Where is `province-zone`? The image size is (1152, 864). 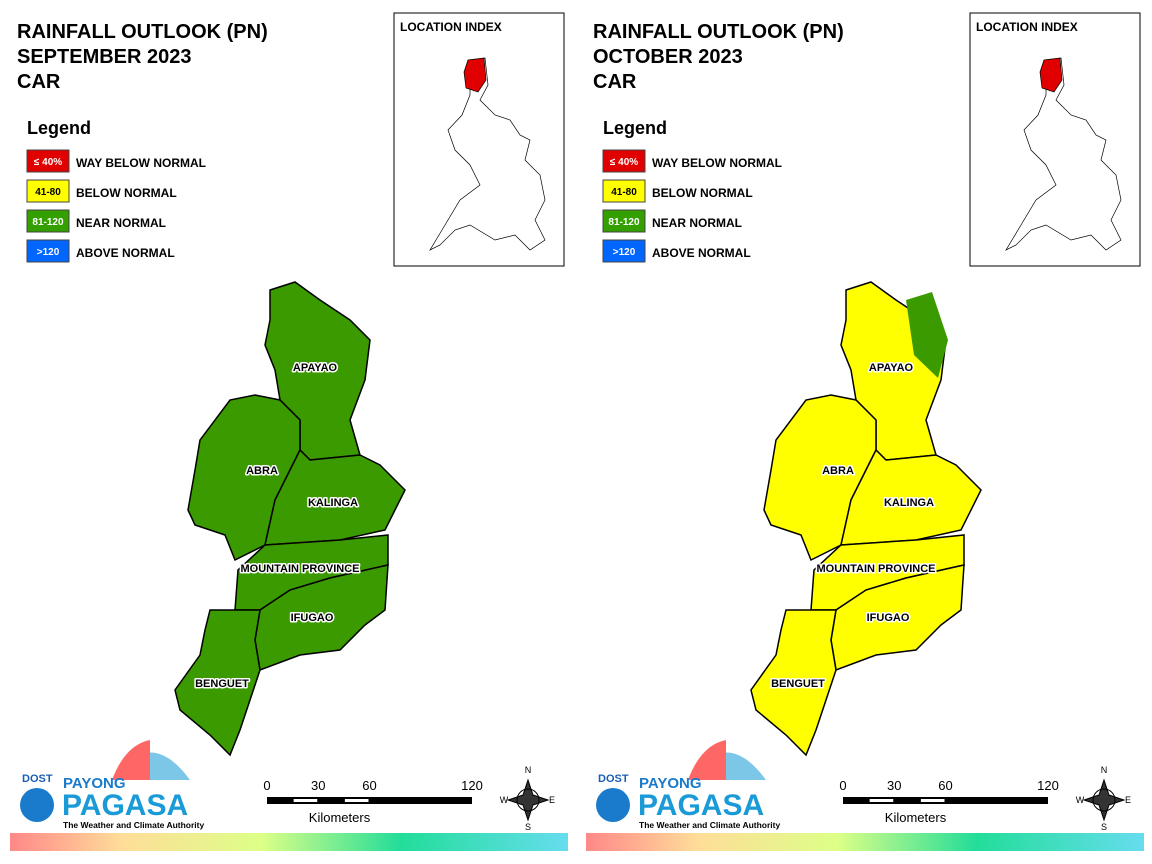 province-zone is located at coordinates (927, 335).